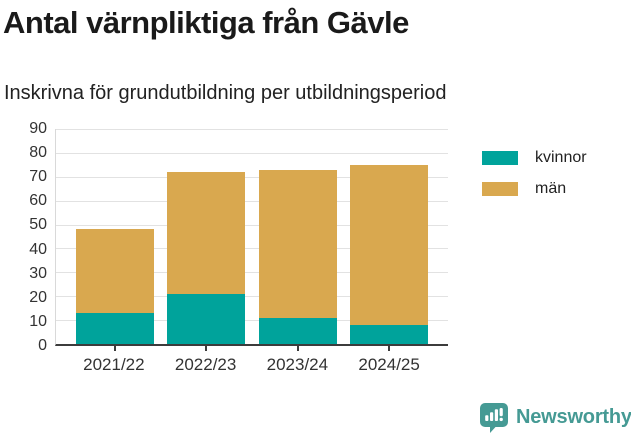 This screenshot has height=439, width=631. Describe the element at coordinates (23, 237) in the screenshot. I see `y-axis-labels: 0 10 20 30 40 50 60 70 80 90` at that location.